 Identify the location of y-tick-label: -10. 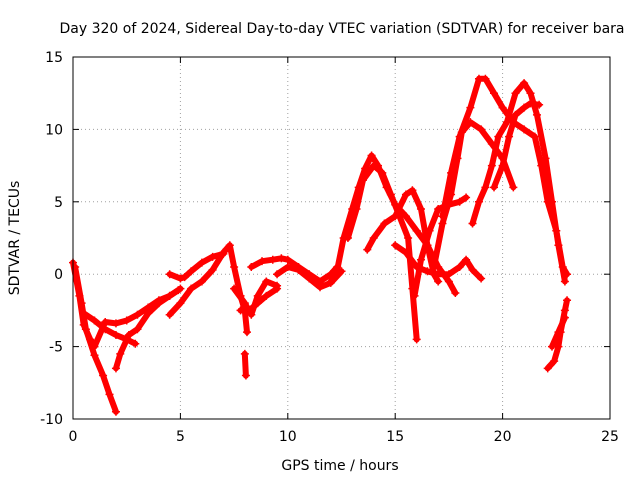
(51, 420).